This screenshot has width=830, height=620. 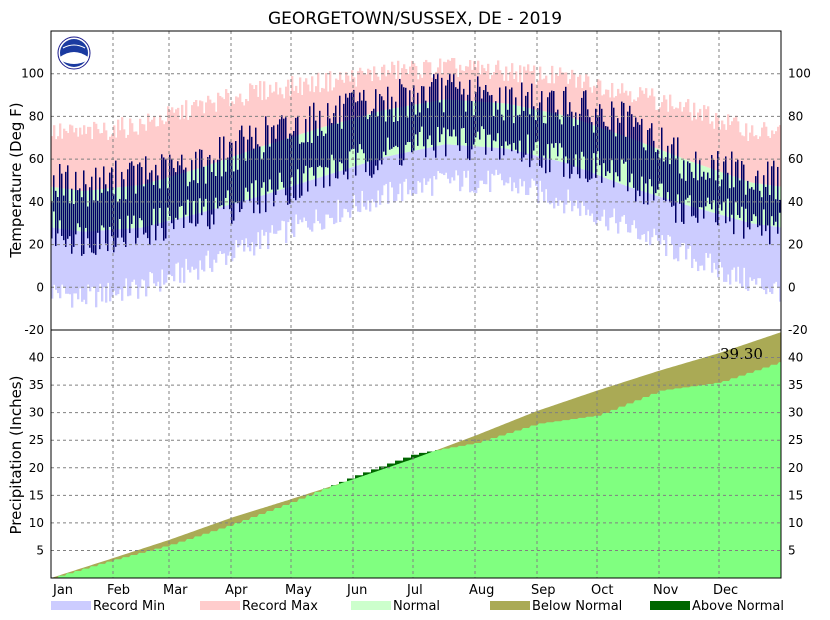 What do you see at coordinates (62, 590) in the screenshot?
I see `month-label: Jan` at bounding box center [62, 590].